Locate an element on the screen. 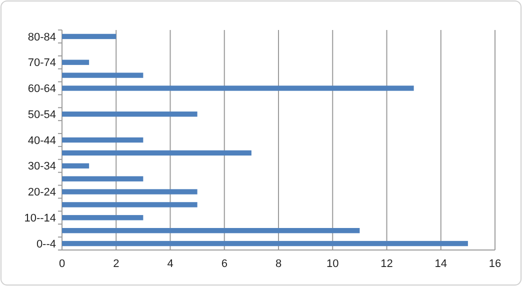 This screenshot has height=286, width=522. y-tick-label: 20-24 is located at coordinates (42, 192).